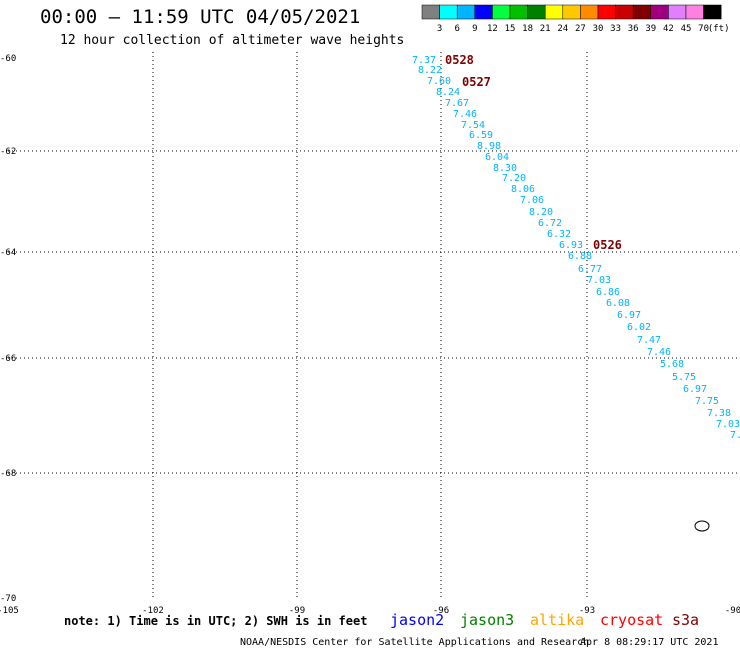 The height and width of the screenshot is (650, 740). I want to click on satellite-legend-jason3: jason3, so click(487, 620).